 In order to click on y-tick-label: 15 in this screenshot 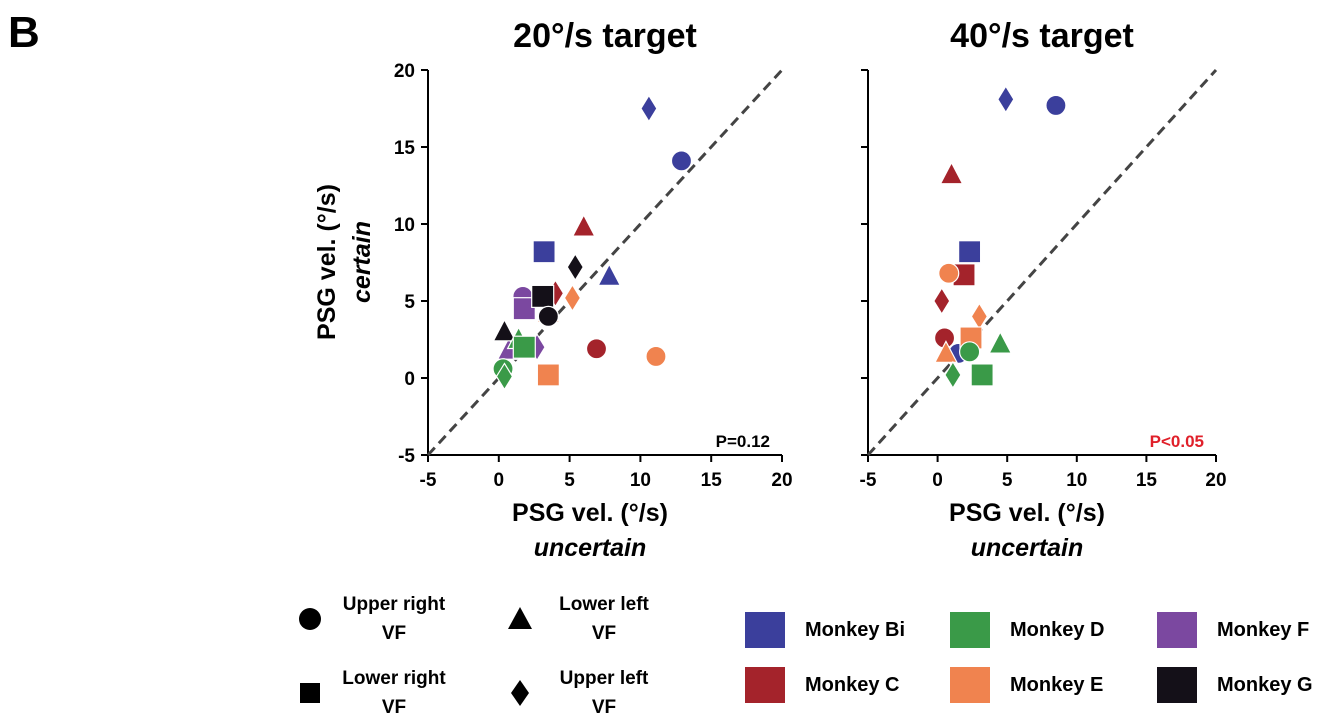, I will do `click(405, 148)`.